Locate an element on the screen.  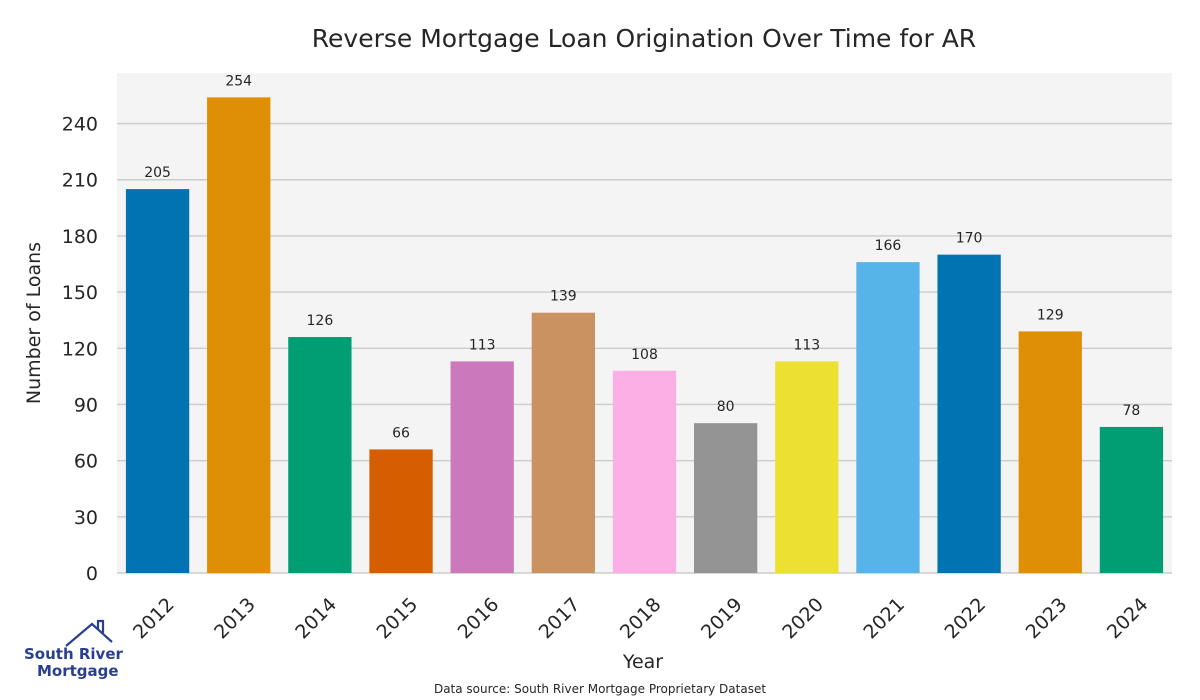
data-label-2021: 166 is located at coordinates (888, 246).